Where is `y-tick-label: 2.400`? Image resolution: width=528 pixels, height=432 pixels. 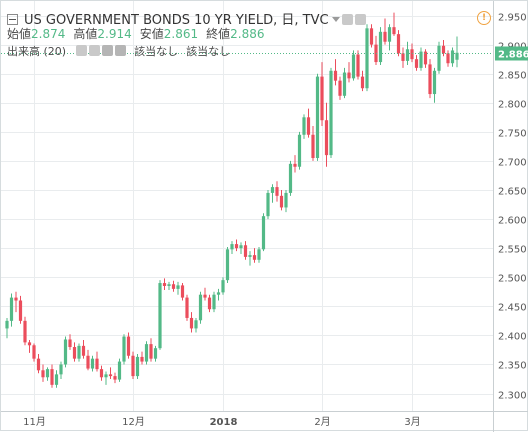 y-tick-label: 2.400 is located at coordinates (512, 337).